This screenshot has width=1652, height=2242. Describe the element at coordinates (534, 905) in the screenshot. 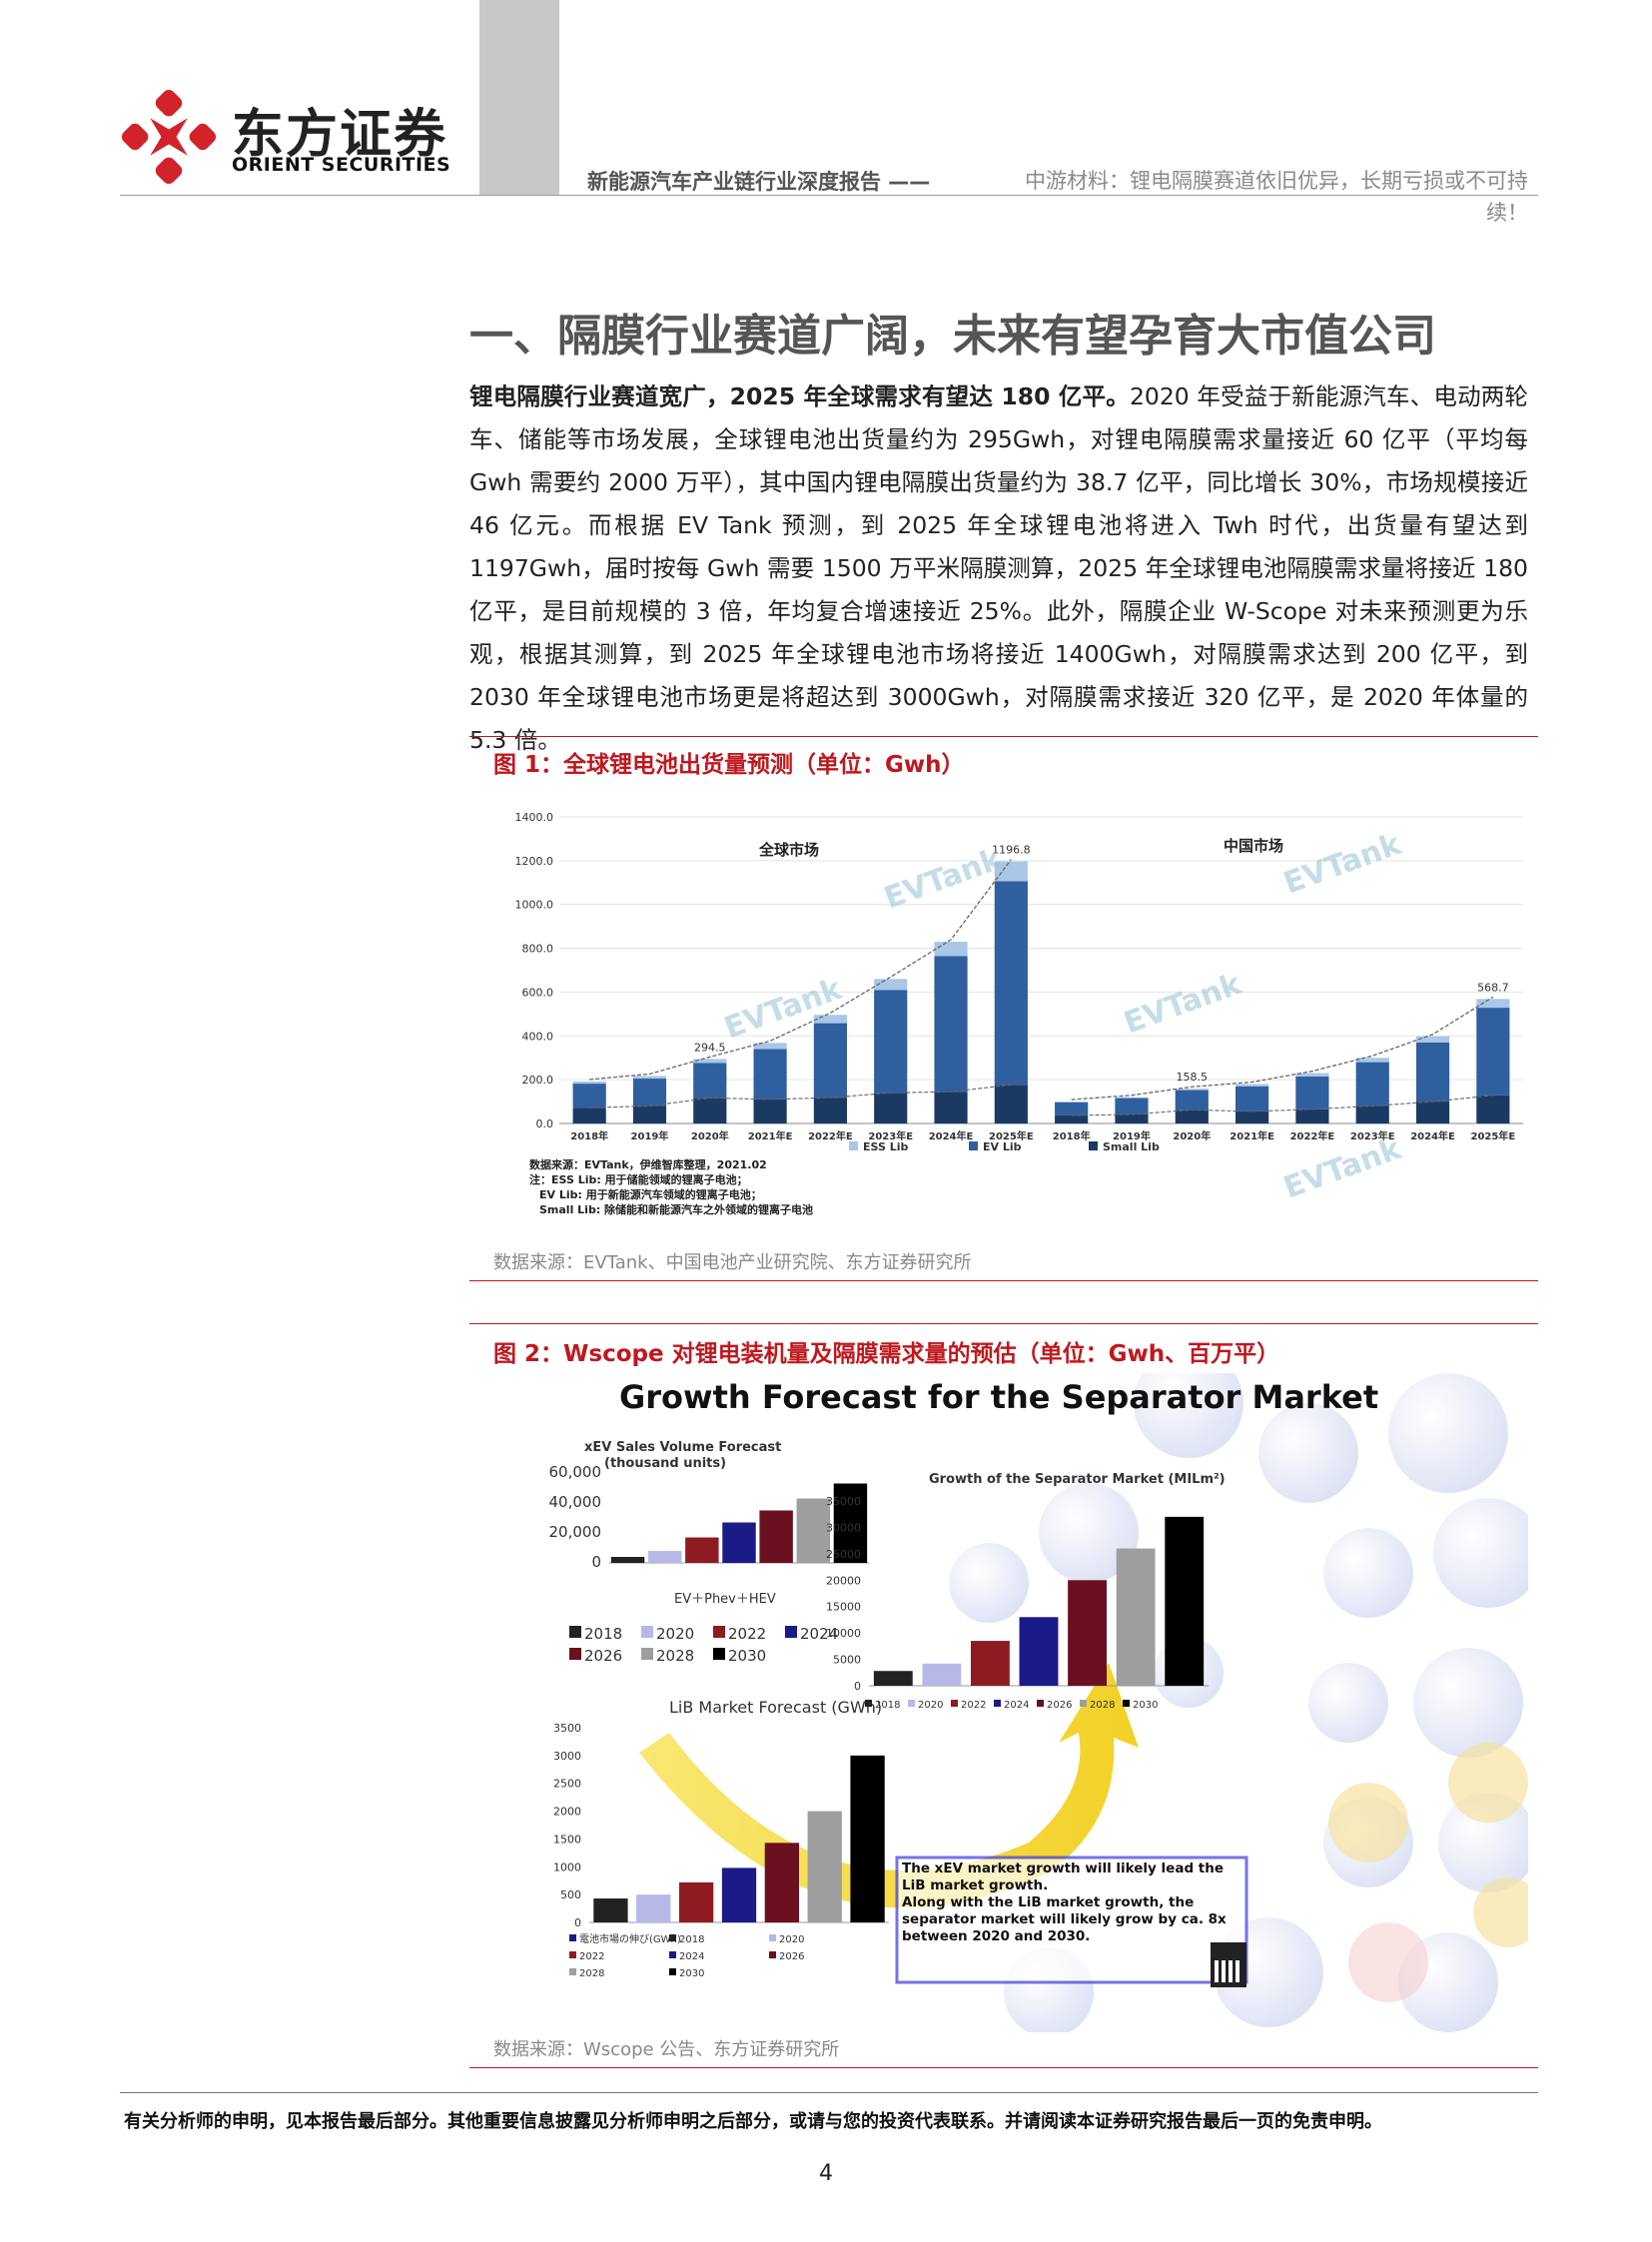

I see `y-tick-label: 1000.0` at that location.